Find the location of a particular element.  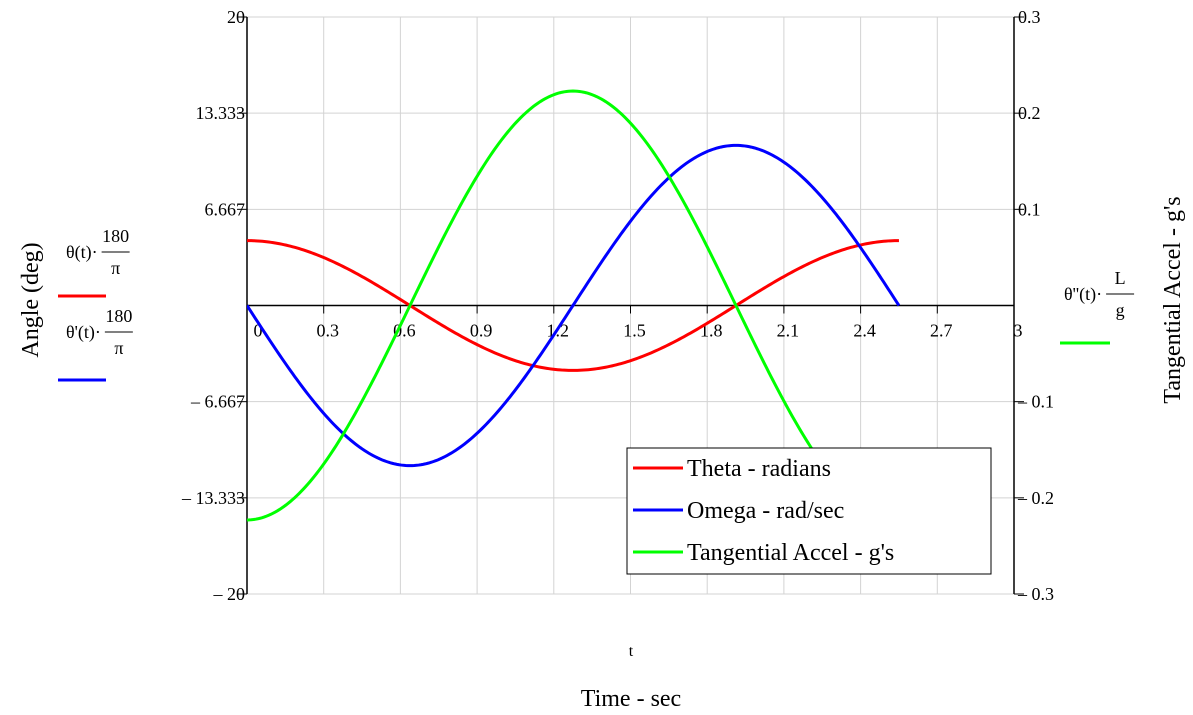

x-tick-label: 2.1 is located at coordinates (788, 331).